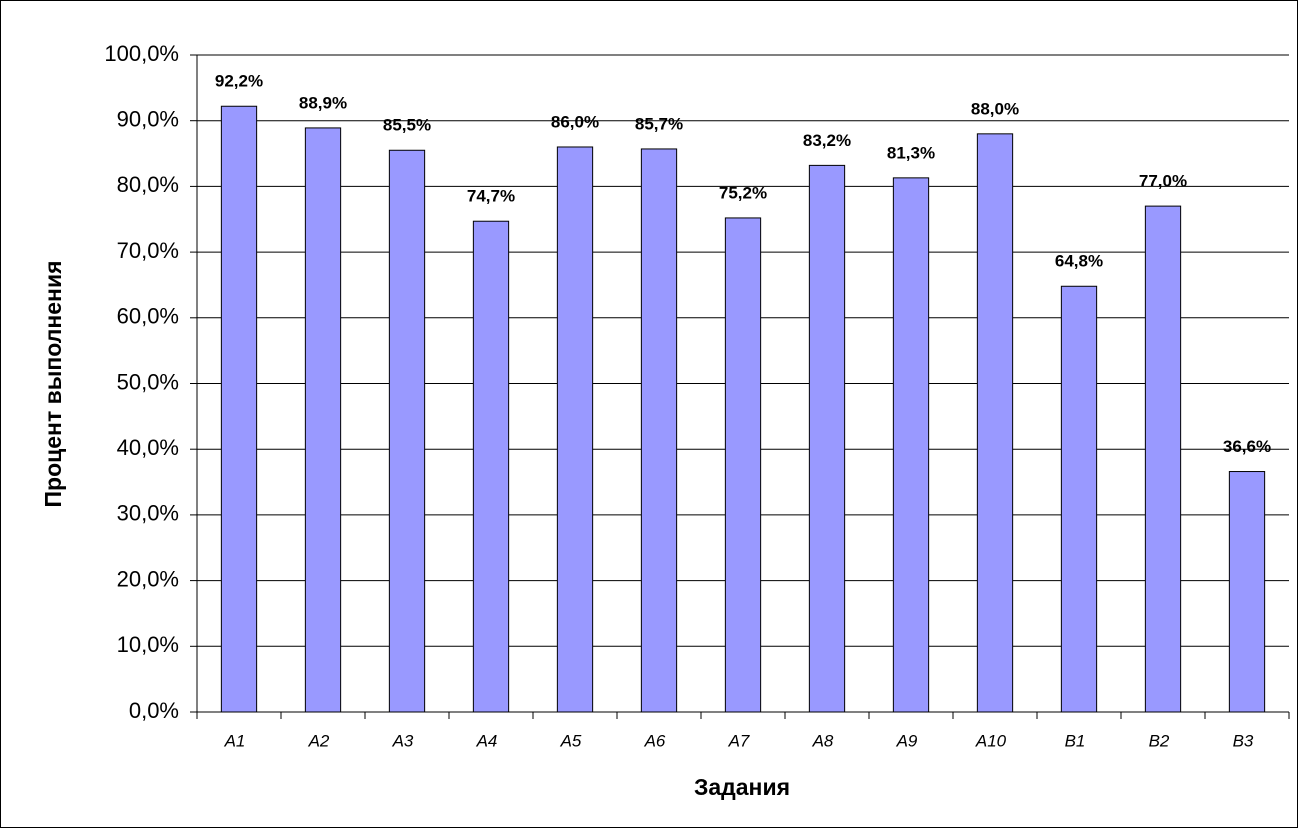 The image size is (1299, 829). Describe the element at coordinates (907, 740) in the screenshot. I see `x-tick-label: A9` at that location.